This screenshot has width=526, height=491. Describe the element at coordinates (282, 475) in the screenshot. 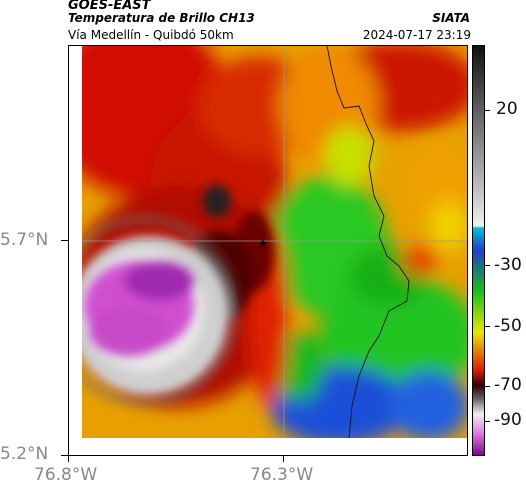

I see `lon-label-76.3: 76.3°W` at that location.